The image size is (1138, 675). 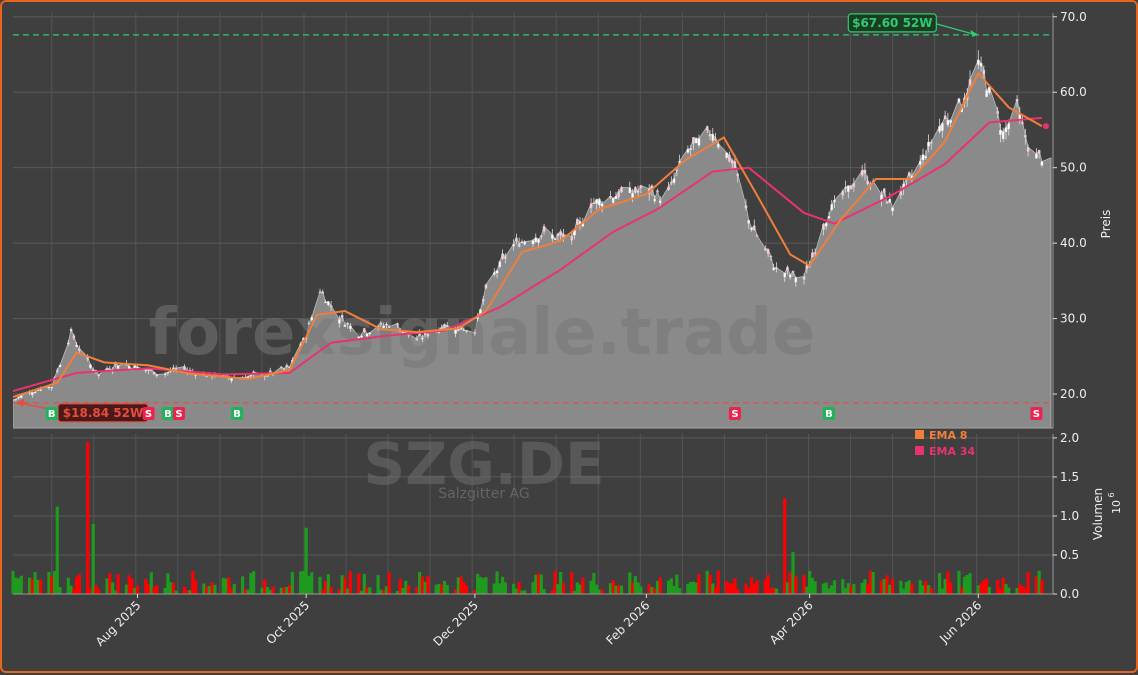 What do you see at coordinates (482, 333) in the screenshot?
I see `watermark: forexsignale.trade` at bounding box center [482, 333].